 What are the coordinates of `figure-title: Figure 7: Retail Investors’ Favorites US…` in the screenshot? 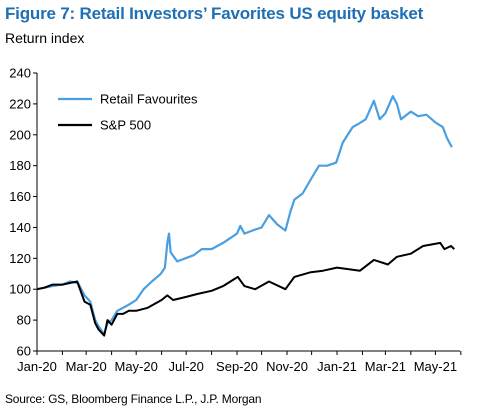 It's located at (214, 13).